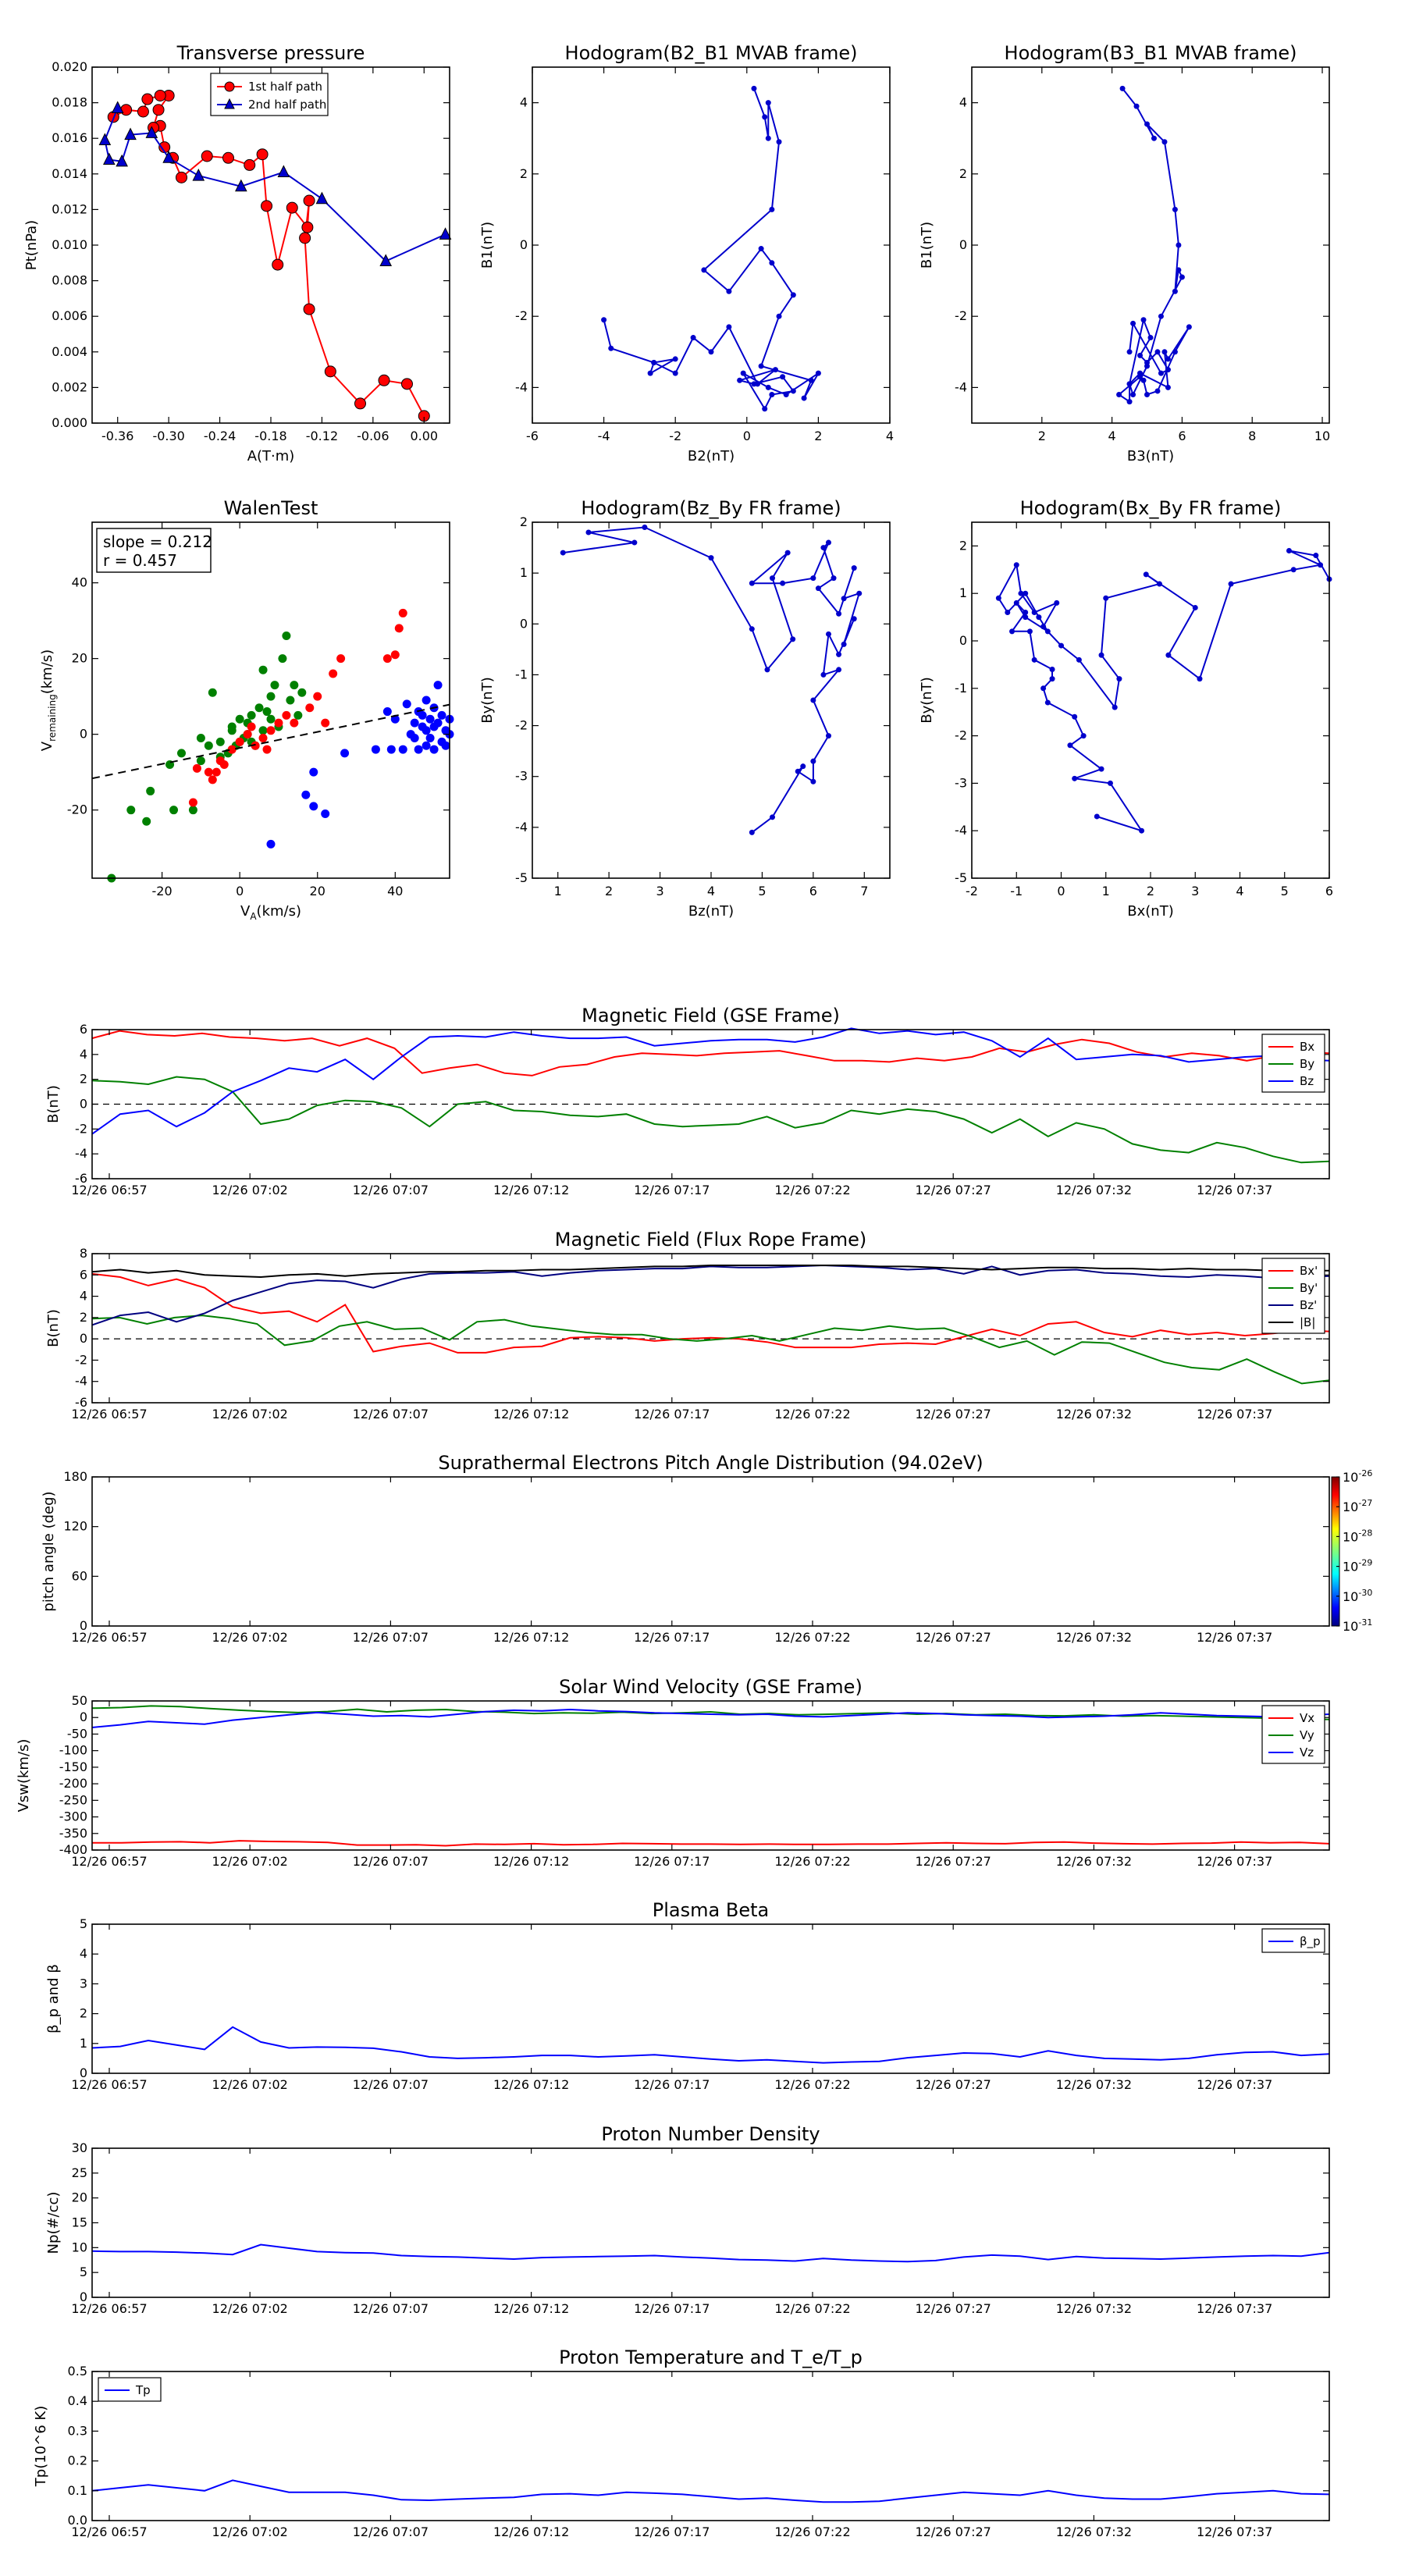 The image size is (1405, 2576). I want to click on walen-annotation-box, so click(154, 550).